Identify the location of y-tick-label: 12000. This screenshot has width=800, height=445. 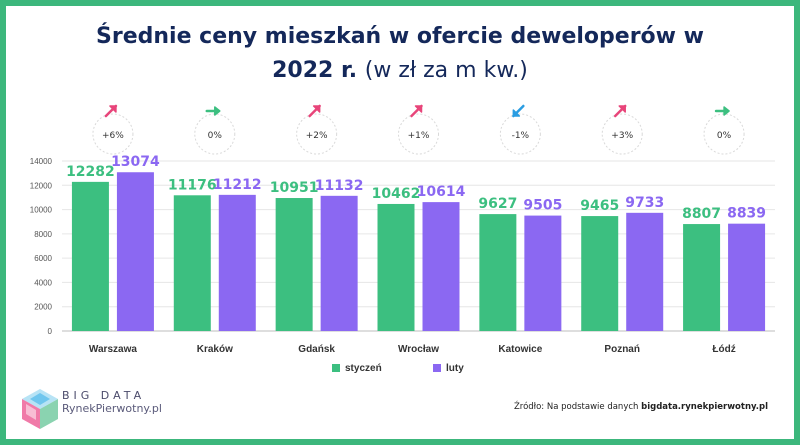
(41, 185).